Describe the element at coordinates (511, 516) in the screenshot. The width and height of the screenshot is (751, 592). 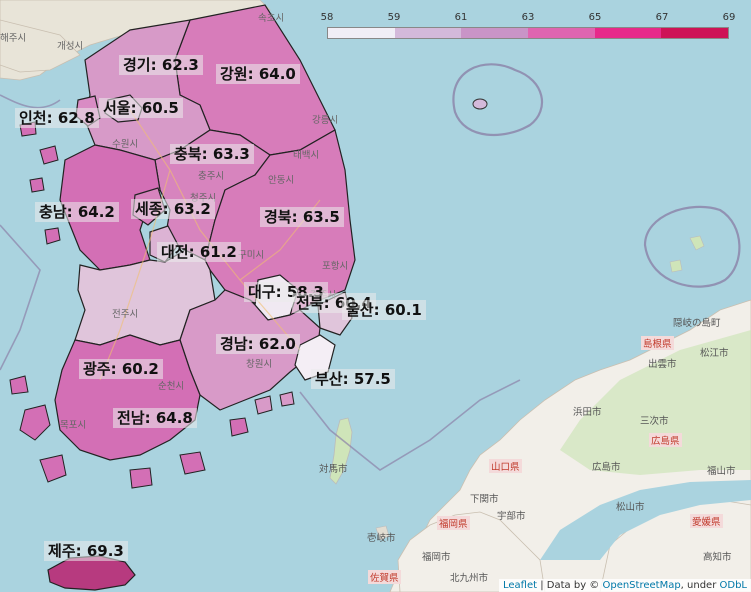
I see `label-ube: 宇部市` at that location.